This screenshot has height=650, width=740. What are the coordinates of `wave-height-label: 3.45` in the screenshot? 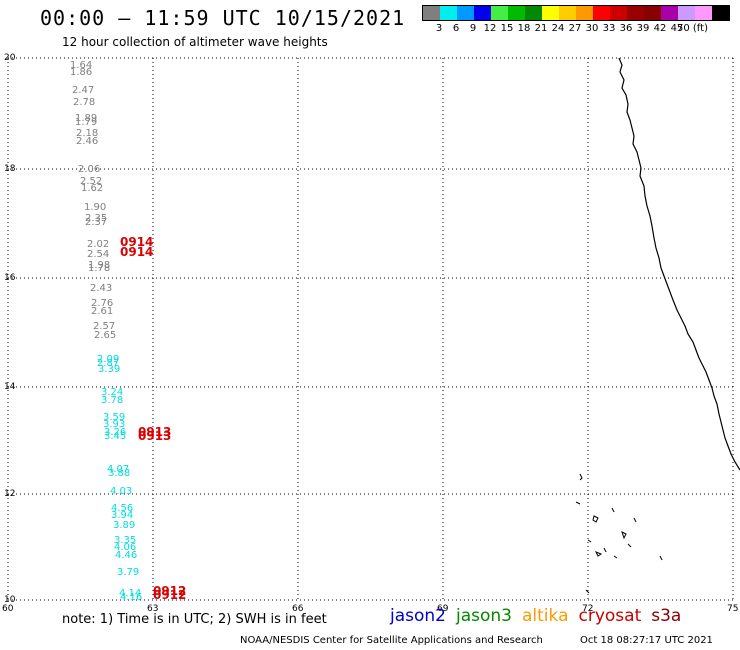 It's located at (115, 436).